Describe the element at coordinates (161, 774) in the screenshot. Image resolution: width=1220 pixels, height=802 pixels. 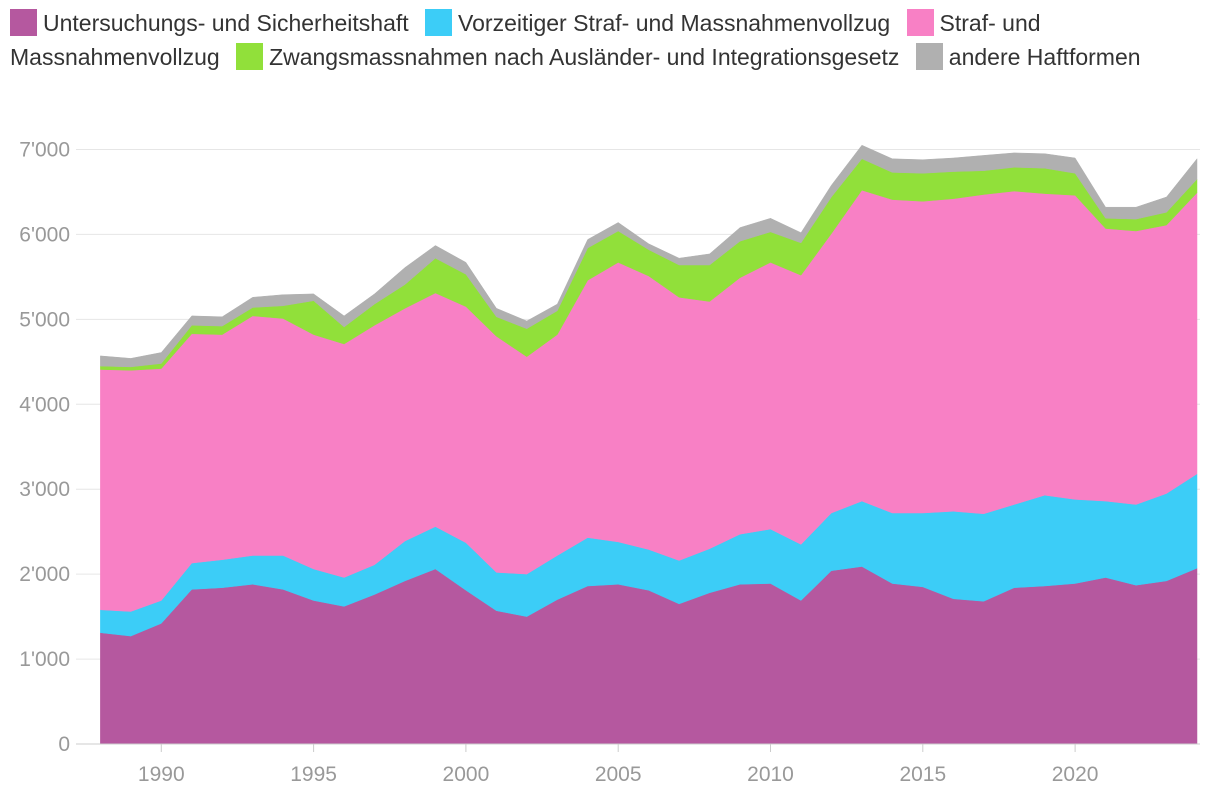
I see `x-tick-label: 1990` at that location.